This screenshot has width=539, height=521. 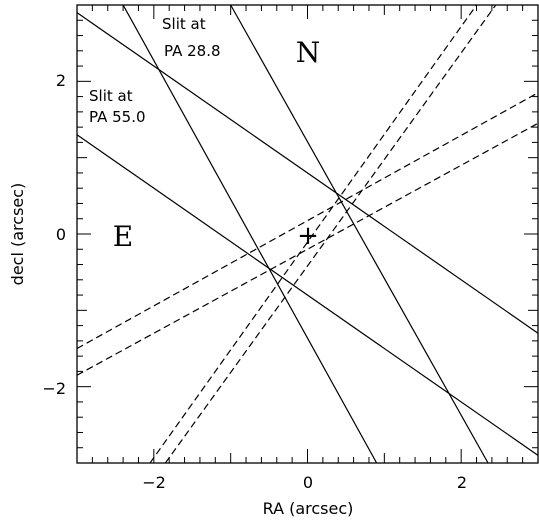 I want to click on x-tick-label: 0, so click(x=308, y=482).